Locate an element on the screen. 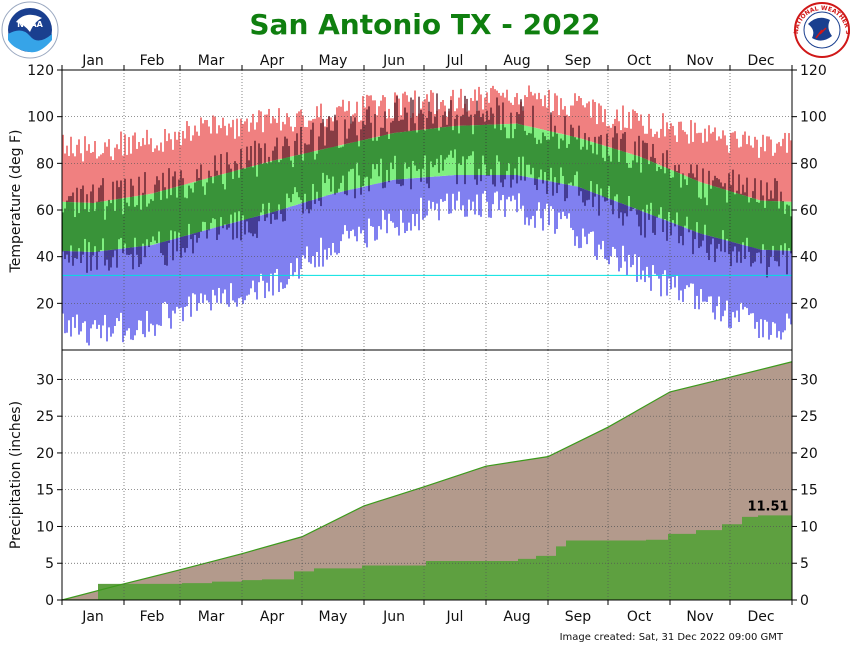 This screenshot has height=650, width=850. month-label-top: Nov is located at coordinates (699, 61).